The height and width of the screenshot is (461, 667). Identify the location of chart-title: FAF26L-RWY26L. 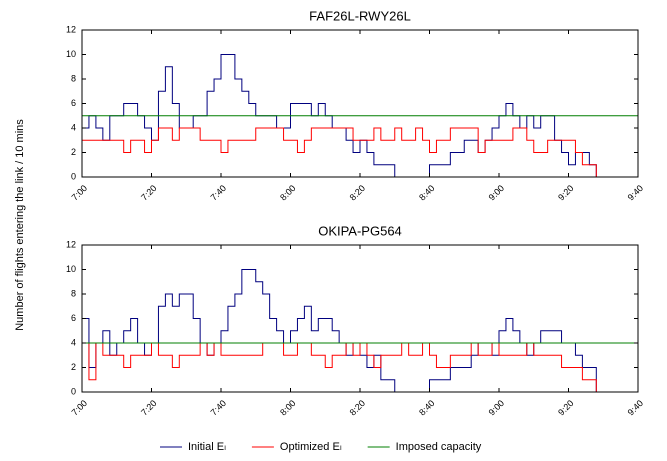
(360, 15).